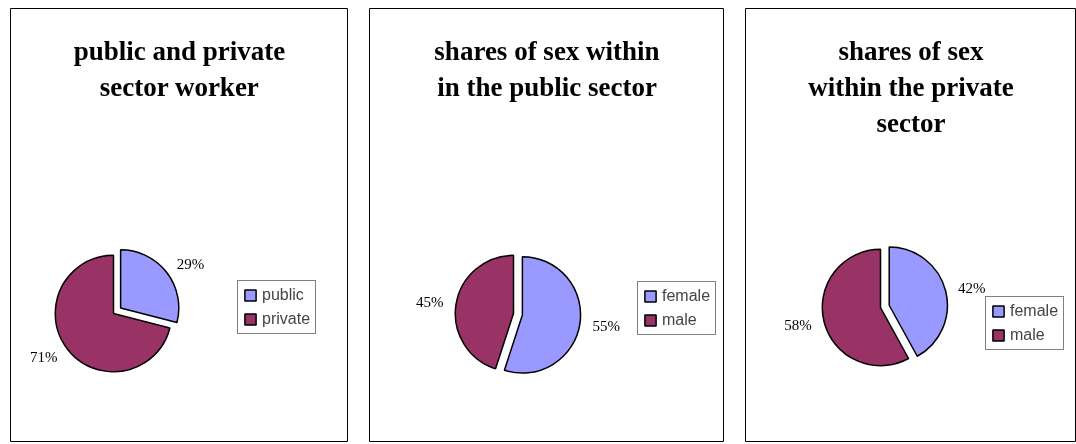  I want to click on chart-title: public and private sector worker, so click(179, 68).